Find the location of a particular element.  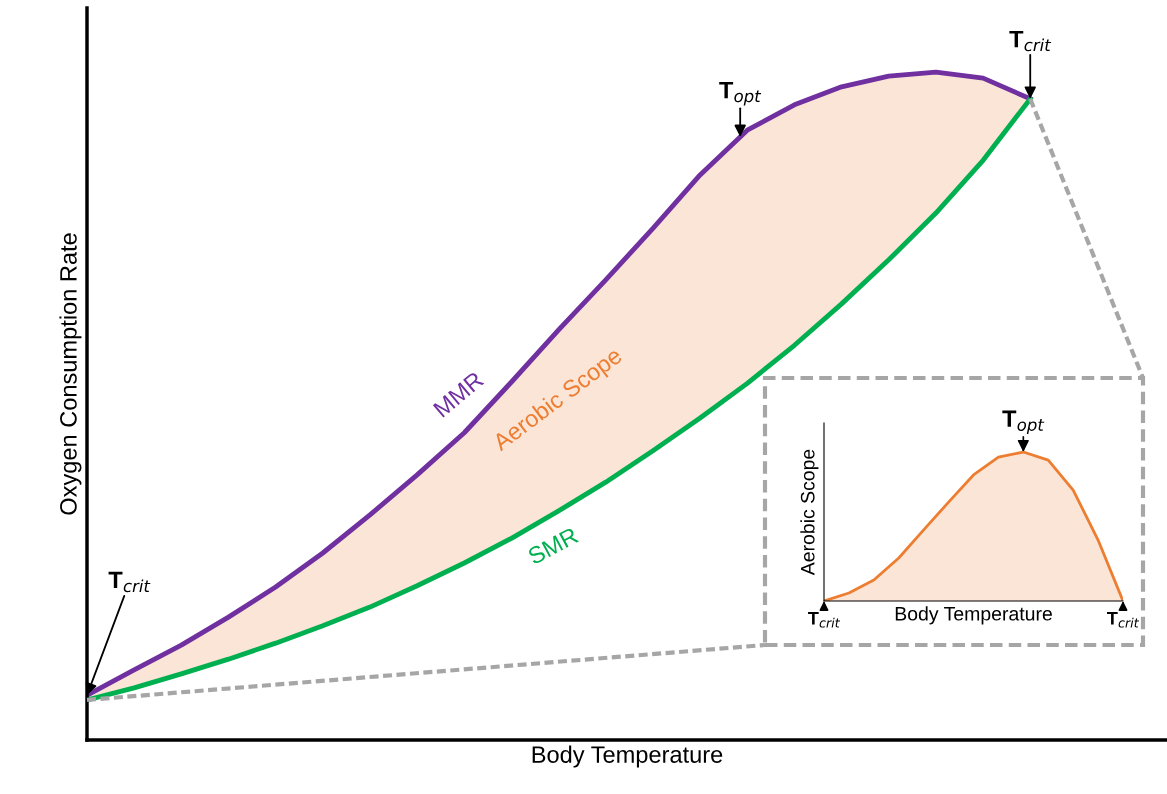

text: SMR is located at coordinates (553, 546).